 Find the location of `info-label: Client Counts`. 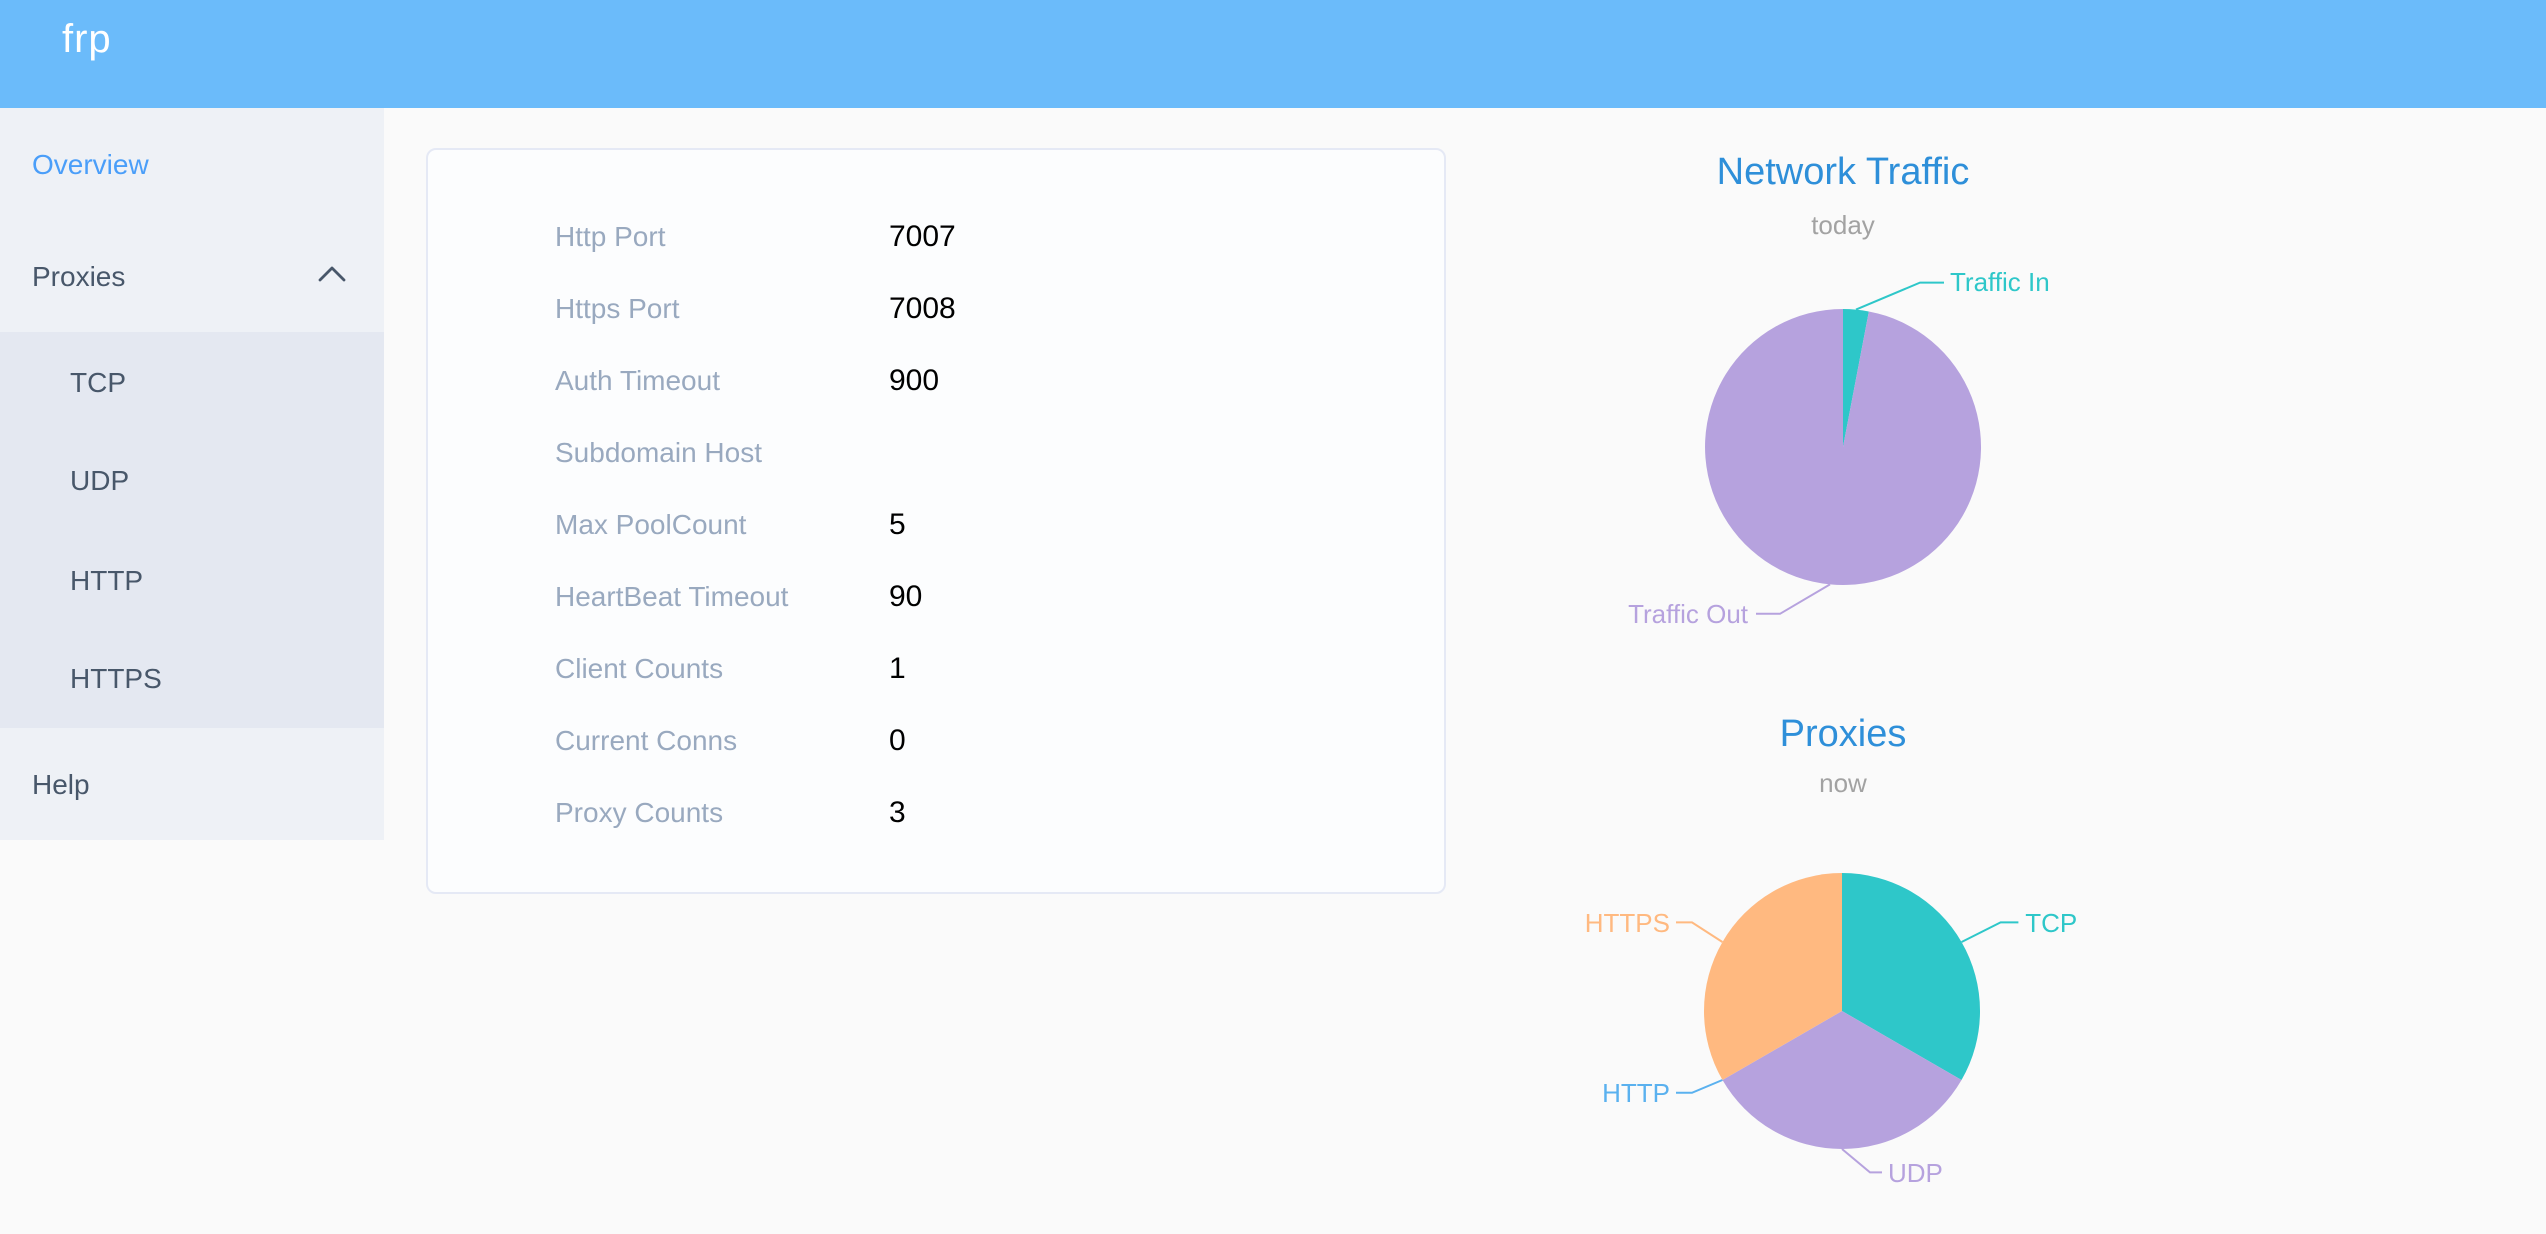

info-label: Client Counts is located at coordinates (639, 668).